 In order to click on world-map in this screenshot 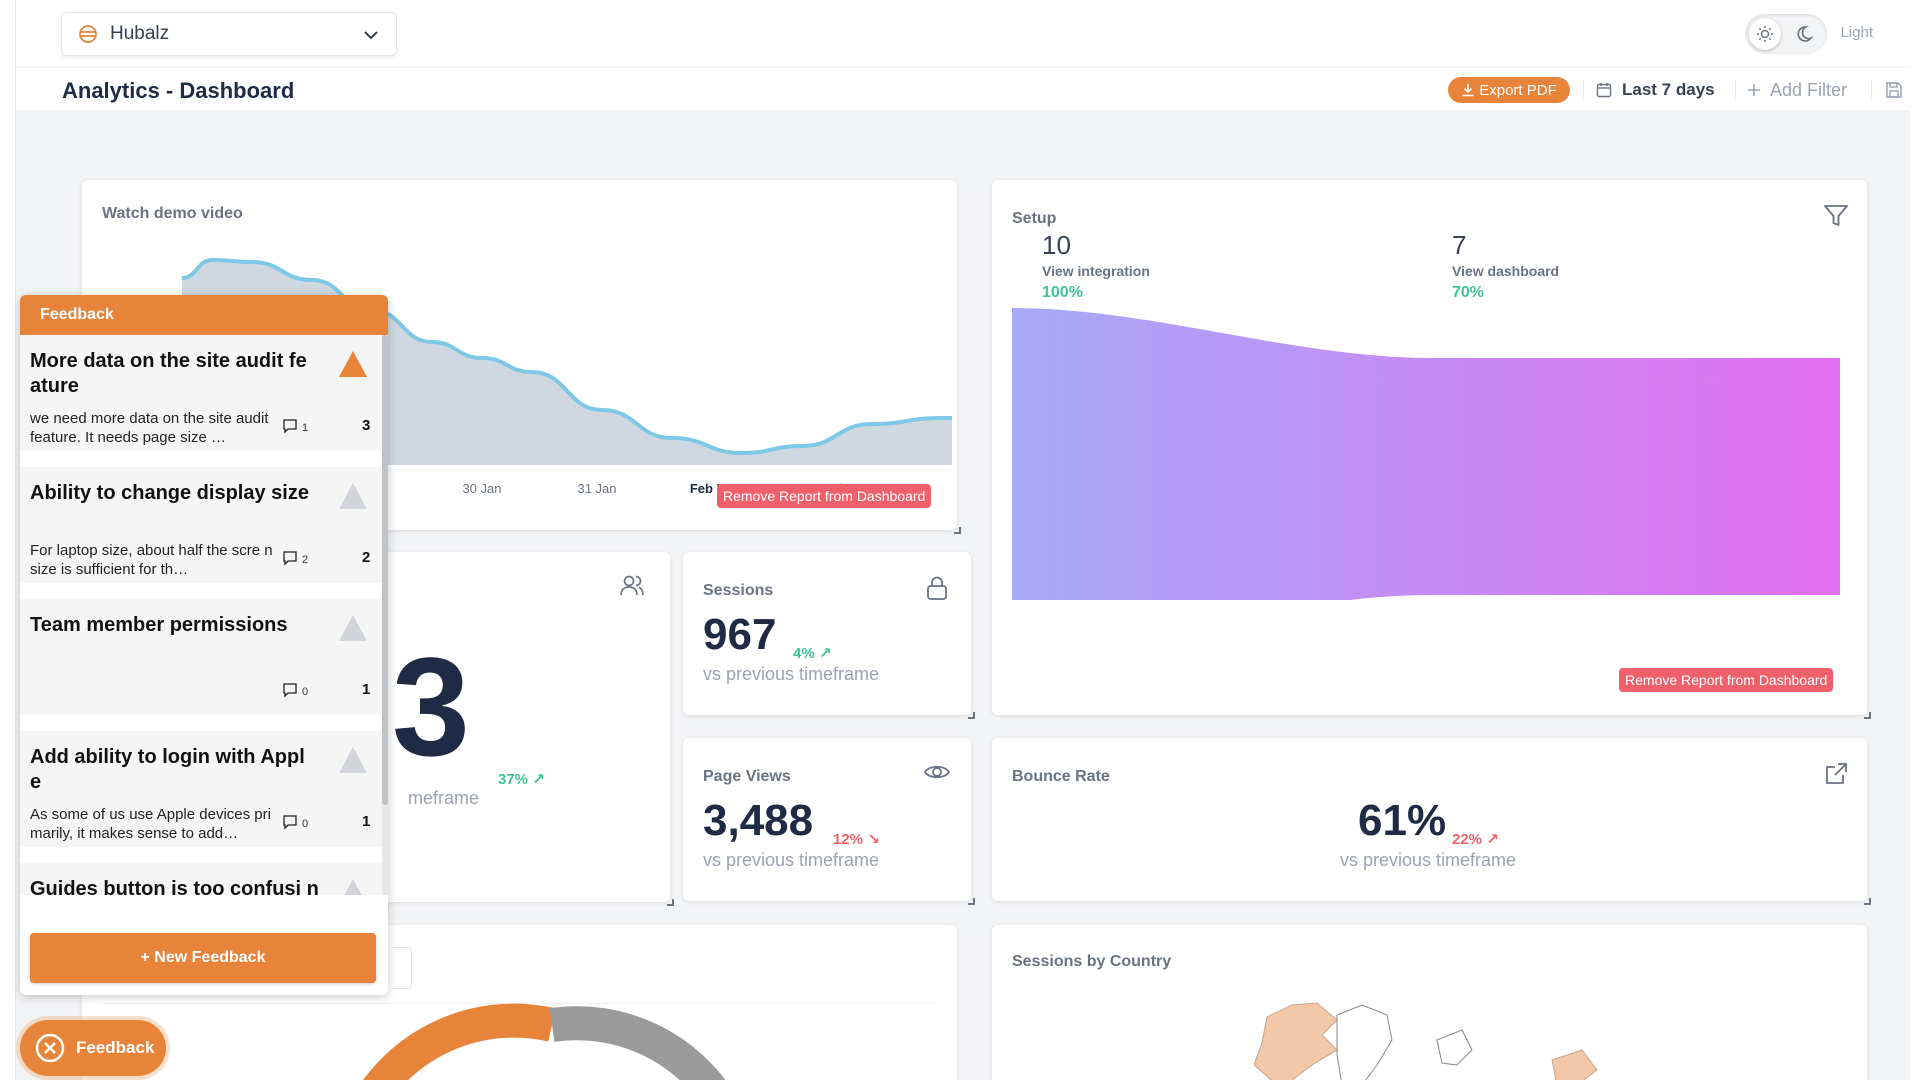, I will do `click(1425, 1041)`.